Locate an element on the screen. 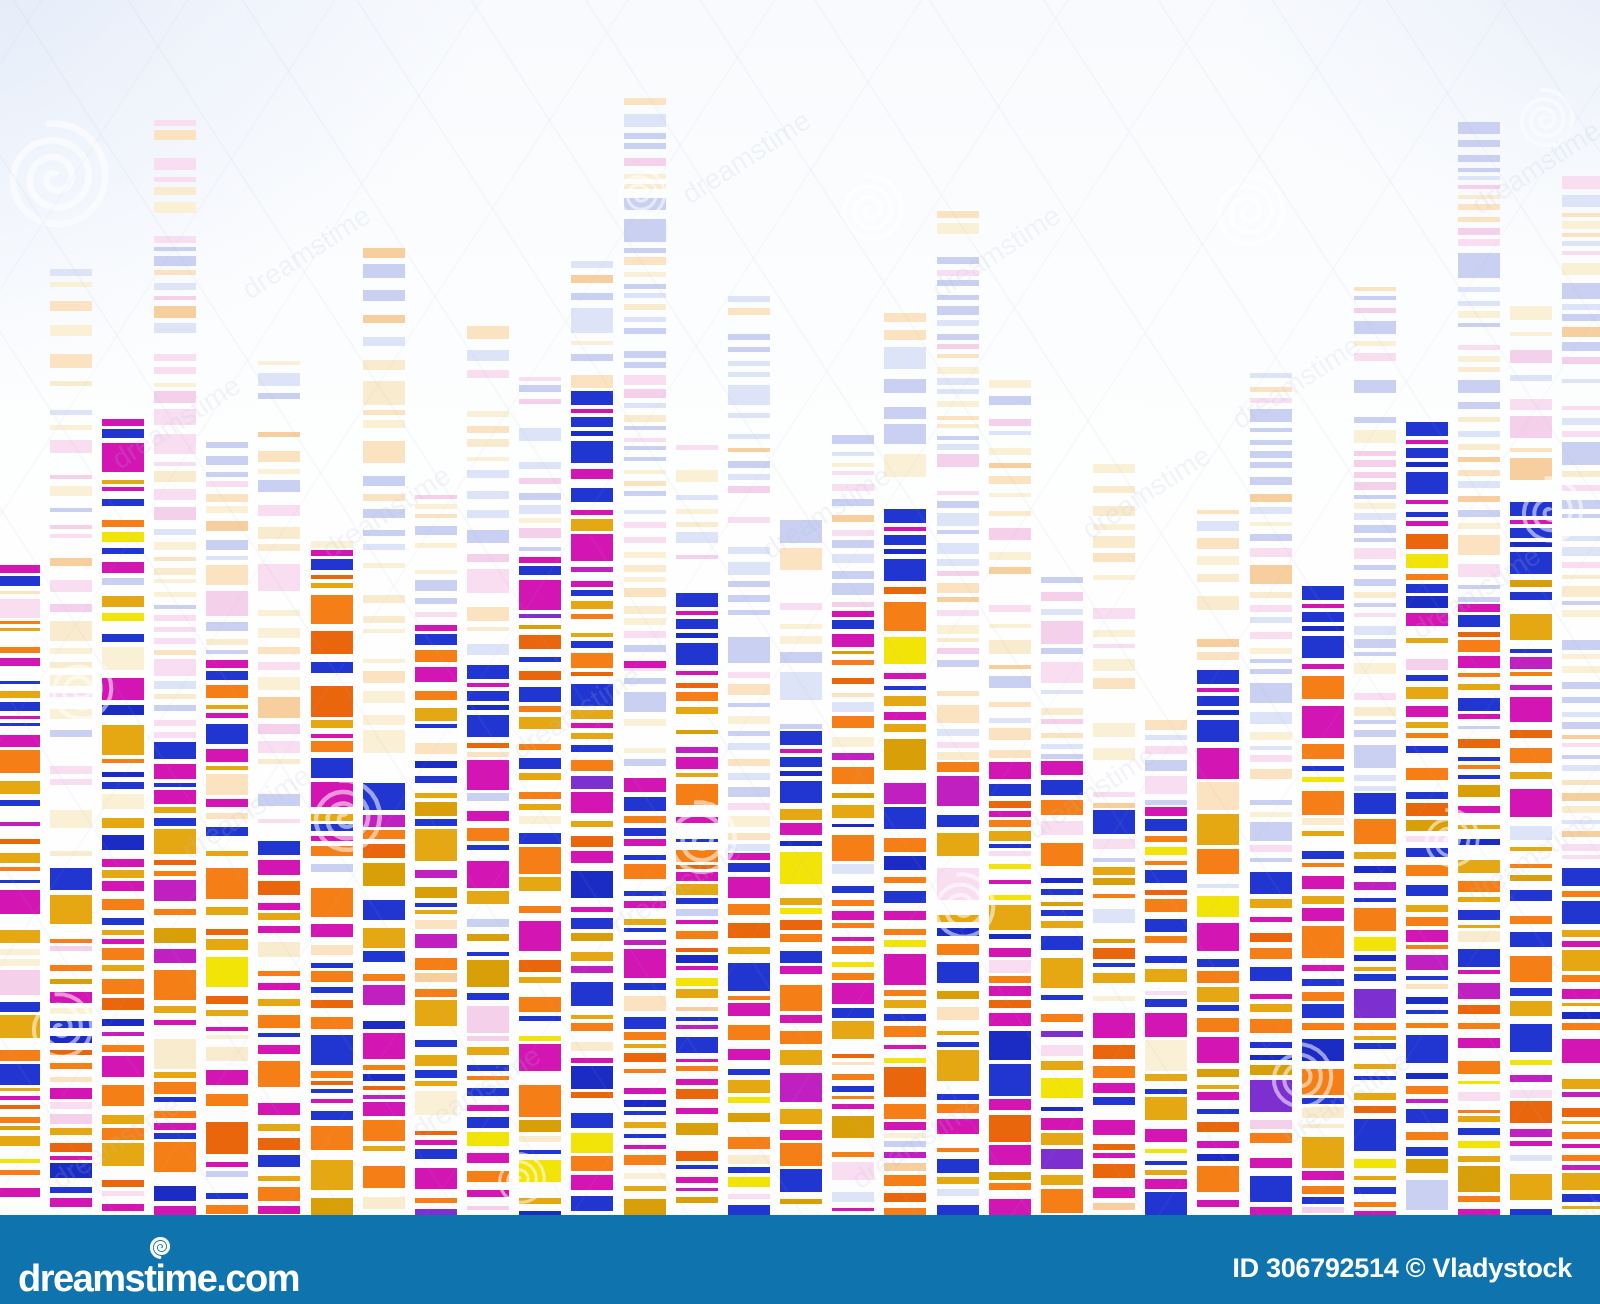 The width and height of the screenshot is (1600, 1304). svg-text: ID 306792514 © Vladystock is located at coordinates (1402, 1268).